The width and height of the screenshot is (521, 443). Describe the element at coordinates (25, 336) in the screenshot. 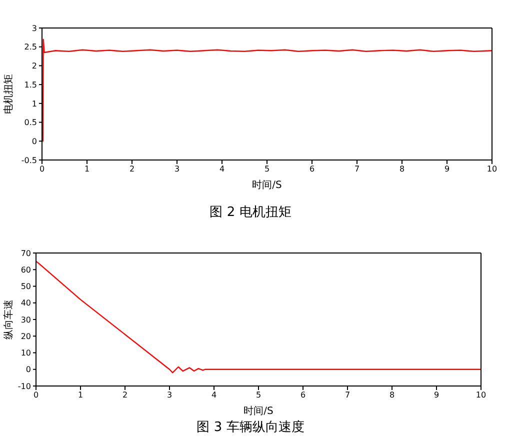

I see `y-tick-label: 20` at that location.